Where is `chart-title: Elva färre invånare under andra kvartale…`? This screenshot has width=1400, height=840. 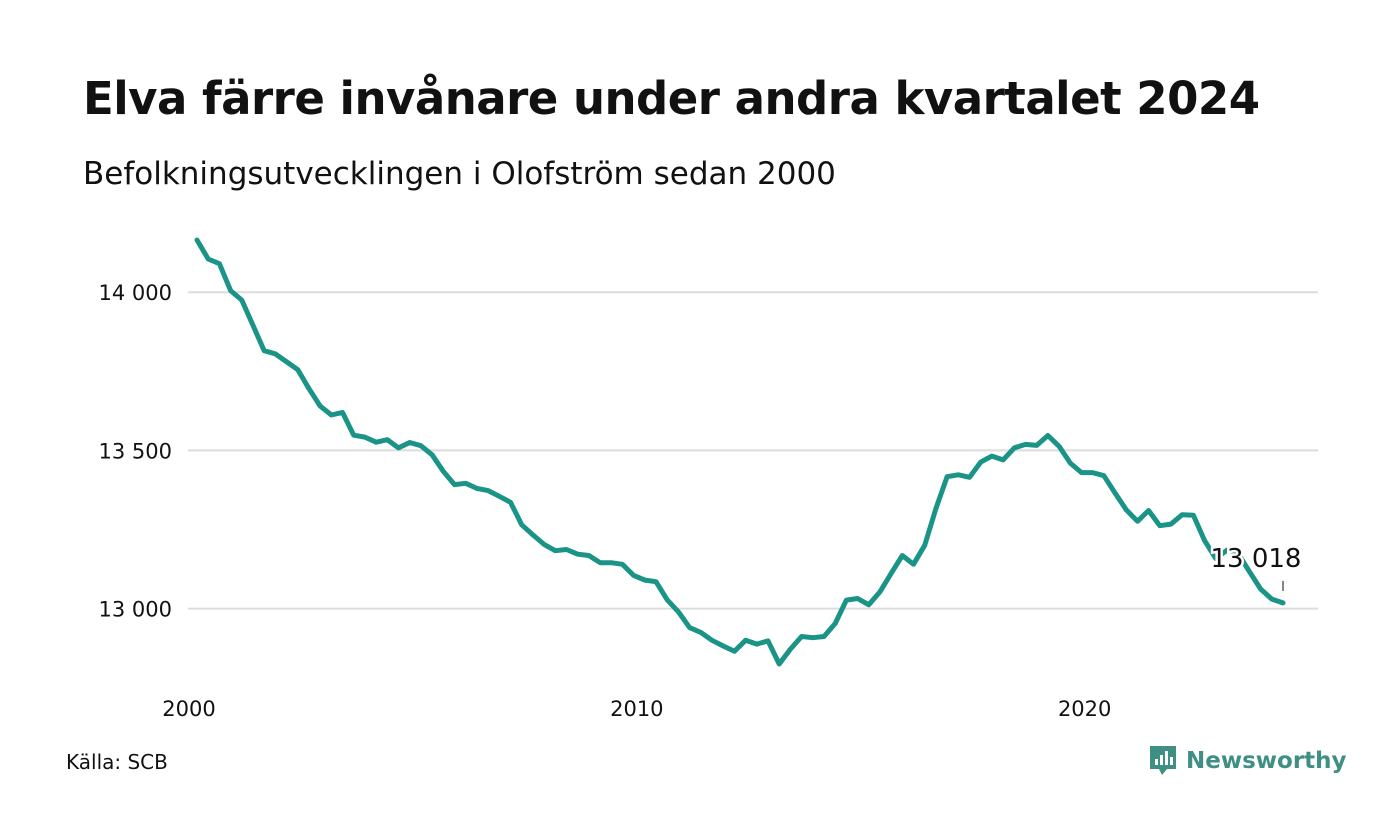 chart-title: Elva färre invånare under andra kvartale… is located at coordinates (671, 98).